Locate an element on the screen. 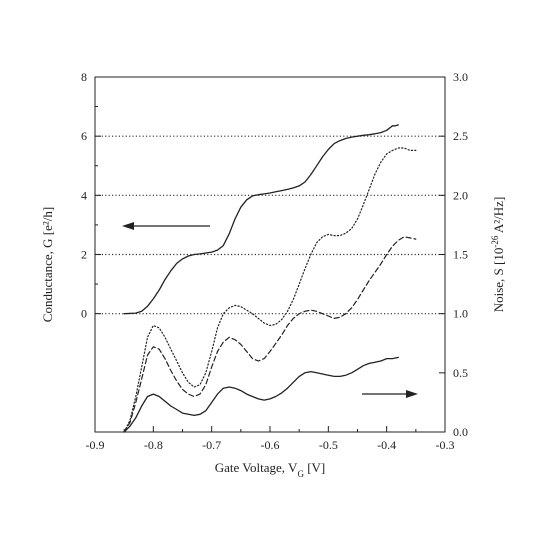  x-axis-title-main: Gate Voltage, V is located at coordinates (256, 467).